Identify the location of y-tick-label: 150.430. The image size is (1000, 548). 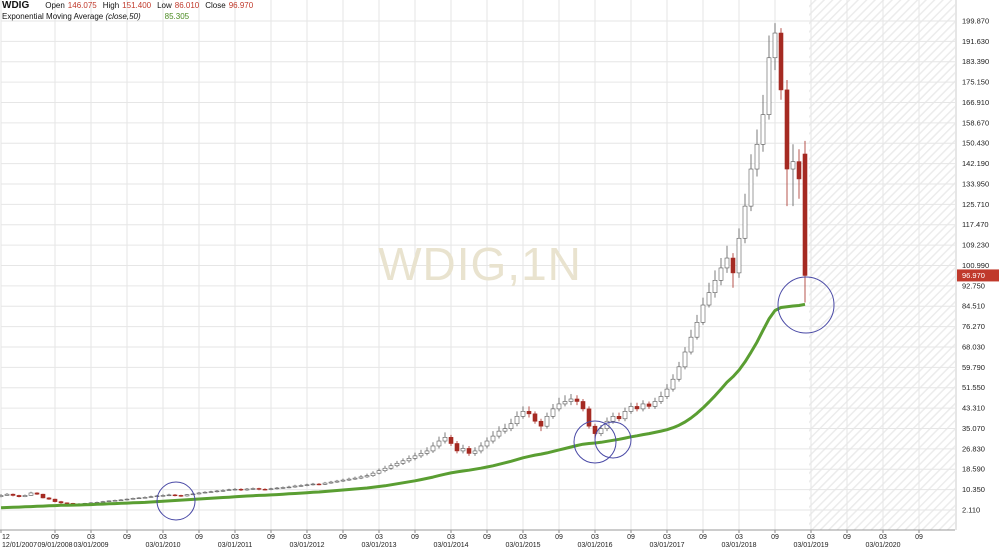
(975, 143).